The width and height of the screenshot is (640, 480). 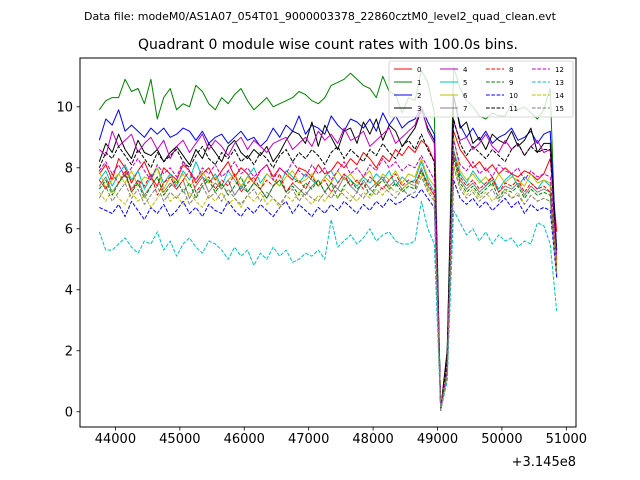 I want to click on x-tick-label: 45000, so click(x=179, y=439).